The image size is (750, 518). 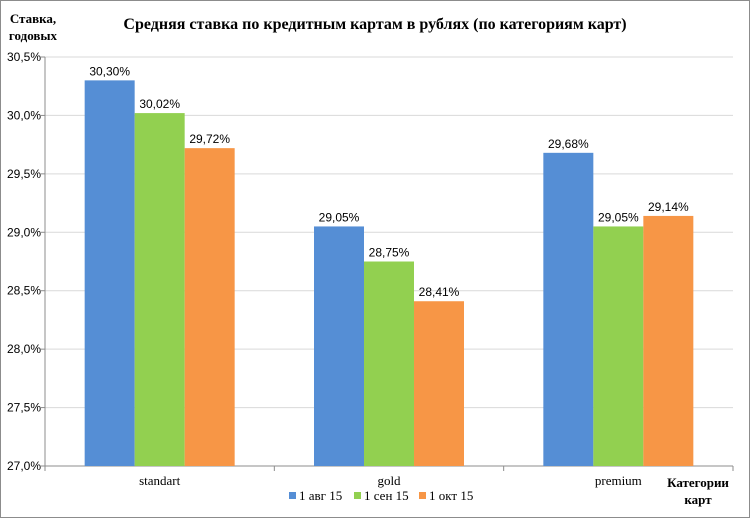 What do you see at coordinates (24, 261) in the screenshot?
I see `y-tick-labels: 27,0% 27,5% 28,0% 28,5% 29,0% 29,5% 30,0% 30,5%` at bounding box center [24, 261].